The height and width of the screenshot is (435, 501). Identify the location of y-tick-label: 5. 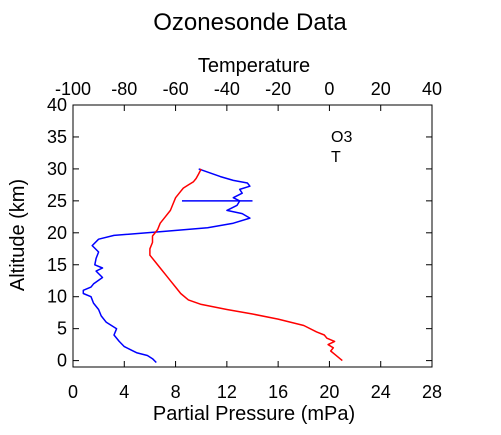
(62, 329).